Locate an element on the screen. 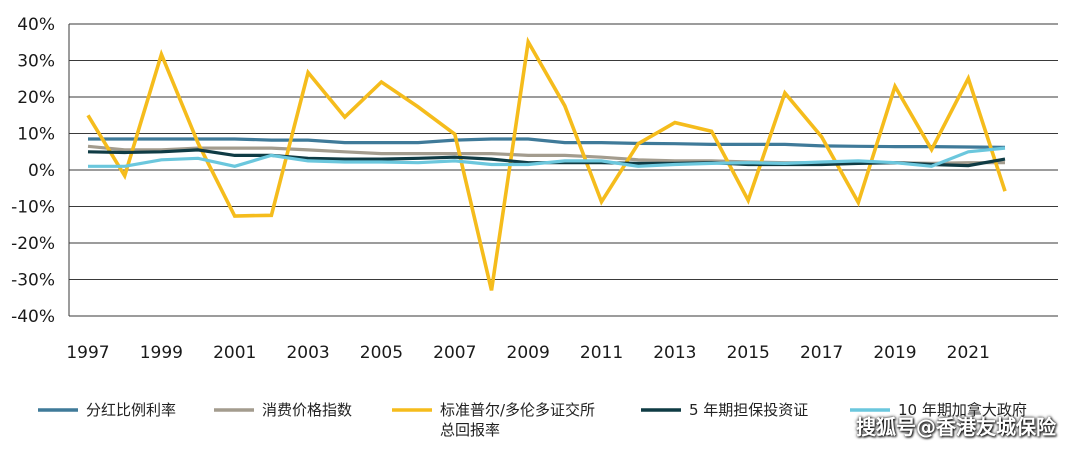 This screenshot has height=452, width=1080. x-tick-label: 2001 is located at coordinates (234, 353).